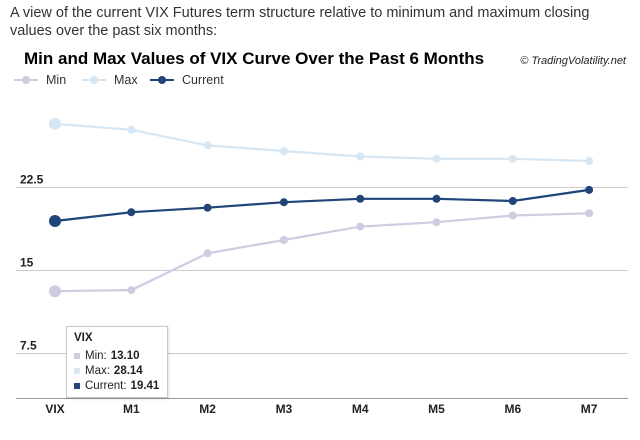 This screenshot has height=440, width=640. Describe the element at coordinates (77, 386) in the screenshot. I see `tooltip-swatch-current` at that location.